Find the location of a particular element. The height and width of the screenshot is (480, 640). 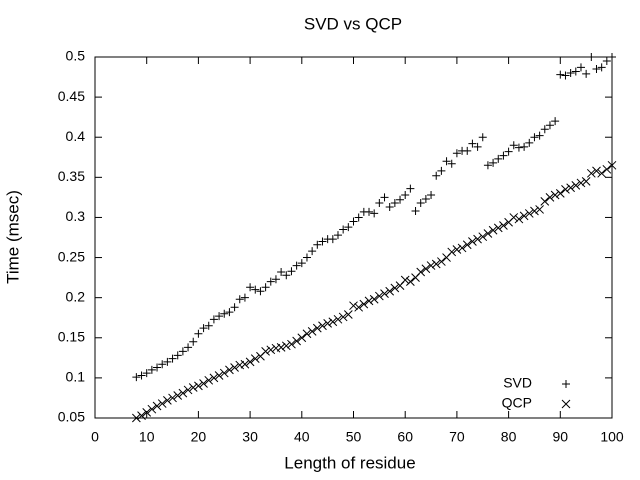

y-tick-label: 0.5 is located at coordinates (76, 56).